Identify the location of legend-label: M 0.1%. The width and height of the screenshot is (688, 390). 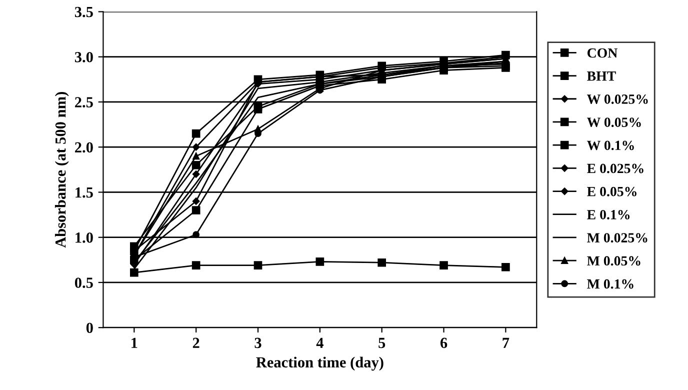
(610, 284).